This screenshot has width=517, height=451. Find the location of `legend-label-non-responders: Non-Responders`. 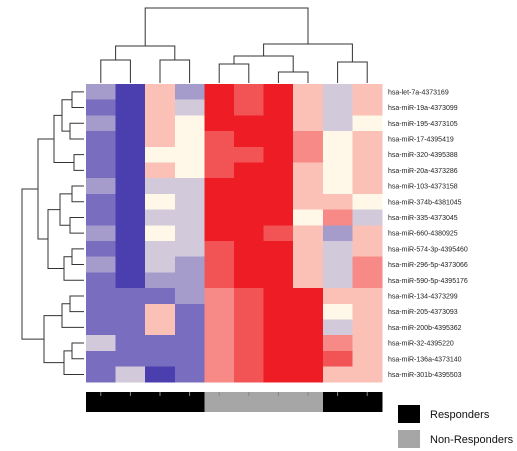

legend-label-non-responders: Non-Responders is located at coordinates (472, 440).